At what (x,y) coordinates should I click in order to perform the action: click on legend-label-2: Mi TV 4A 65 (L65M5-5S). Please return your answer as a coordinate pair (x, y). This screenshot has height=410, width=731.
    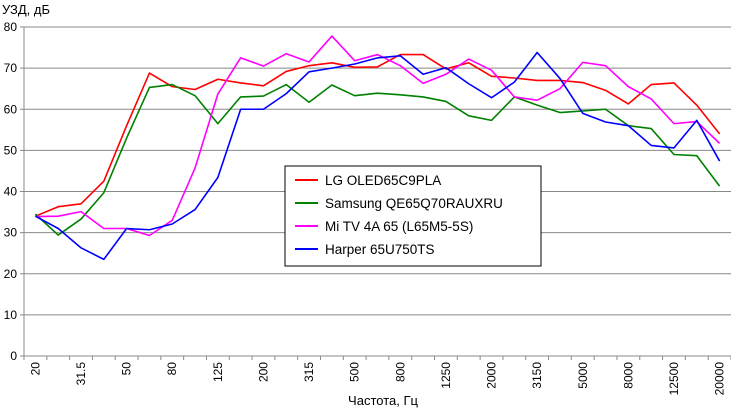
    Looking at the image, I should click on (399, 226).